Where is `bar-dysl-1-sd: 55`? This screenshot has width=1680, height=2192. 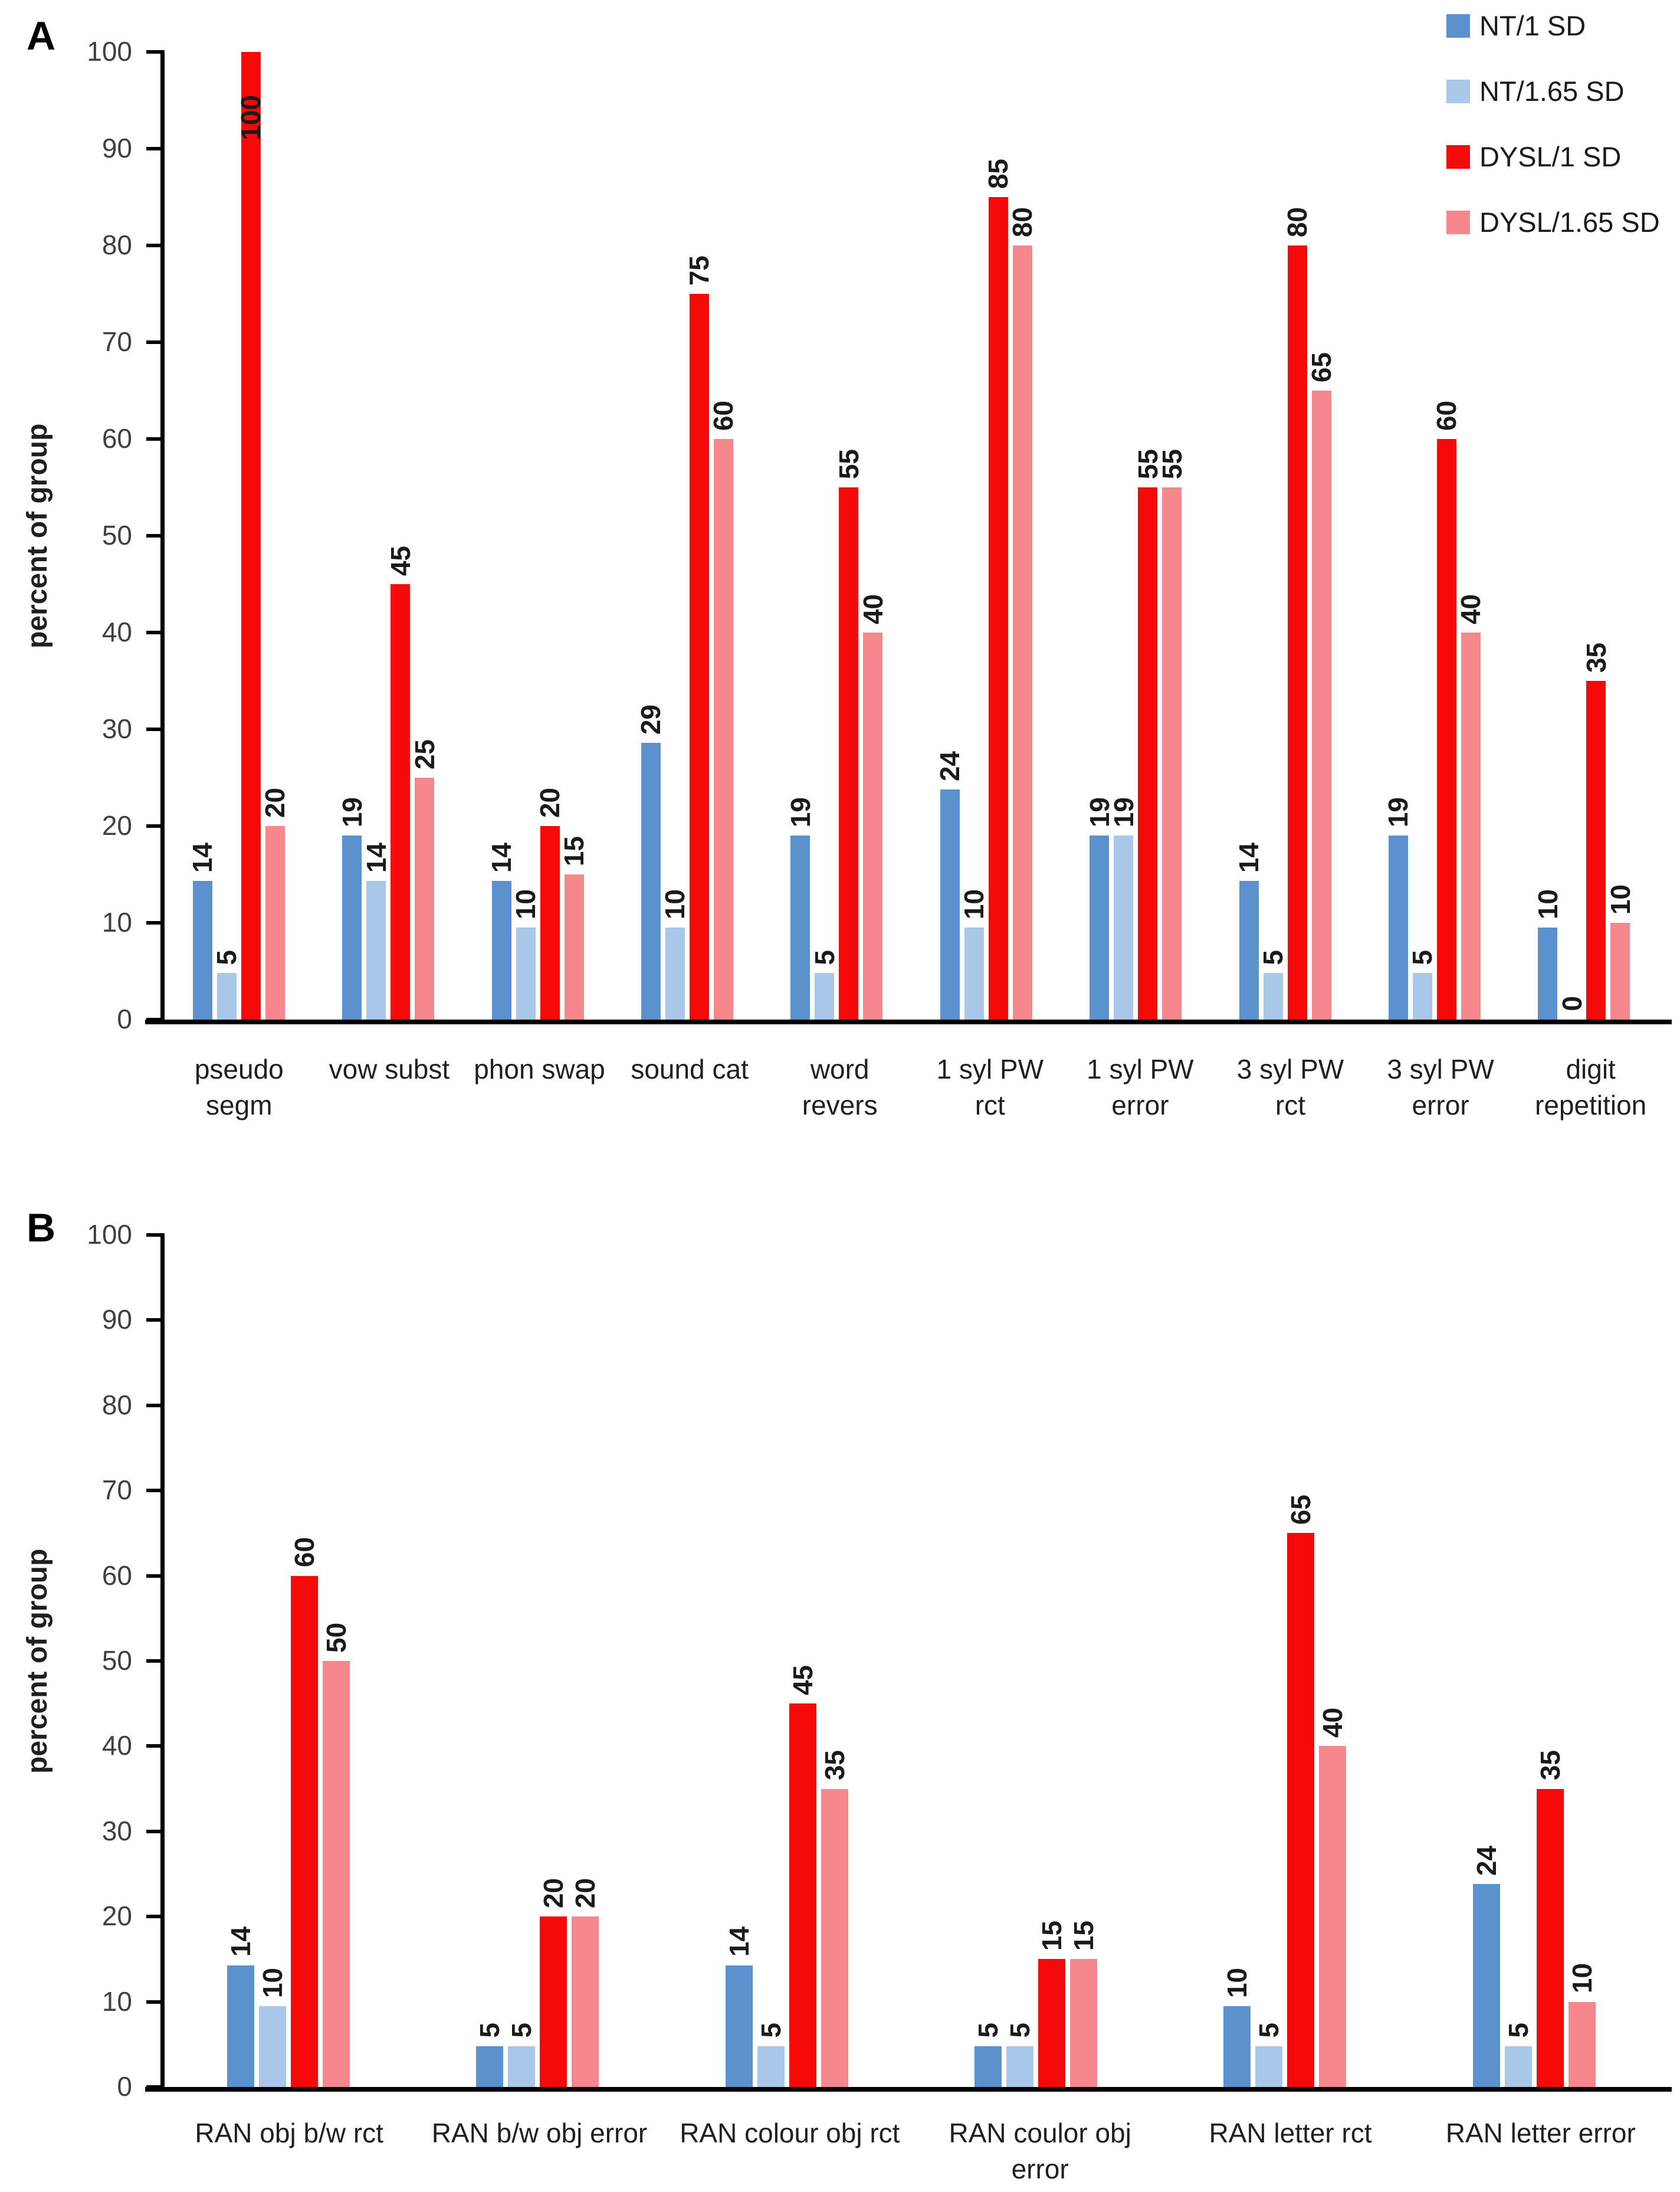 bar-dysl-1-sd: 55 is located at coordinates (1148, 734).